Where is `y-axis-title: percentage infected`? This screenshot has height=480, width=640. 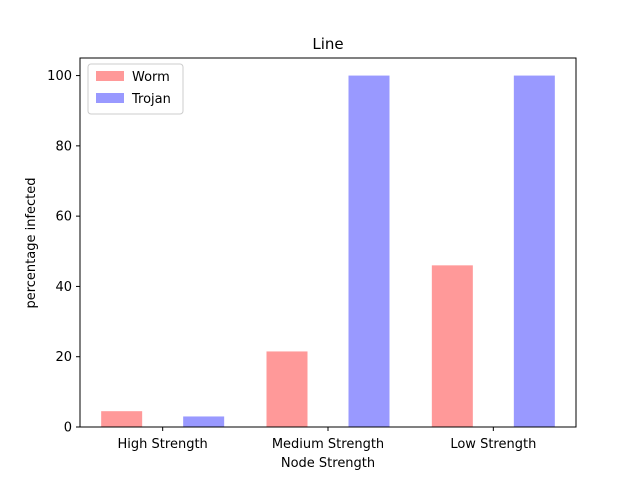
y-axis-title: percentage infected is located at coordinates (31, 242).